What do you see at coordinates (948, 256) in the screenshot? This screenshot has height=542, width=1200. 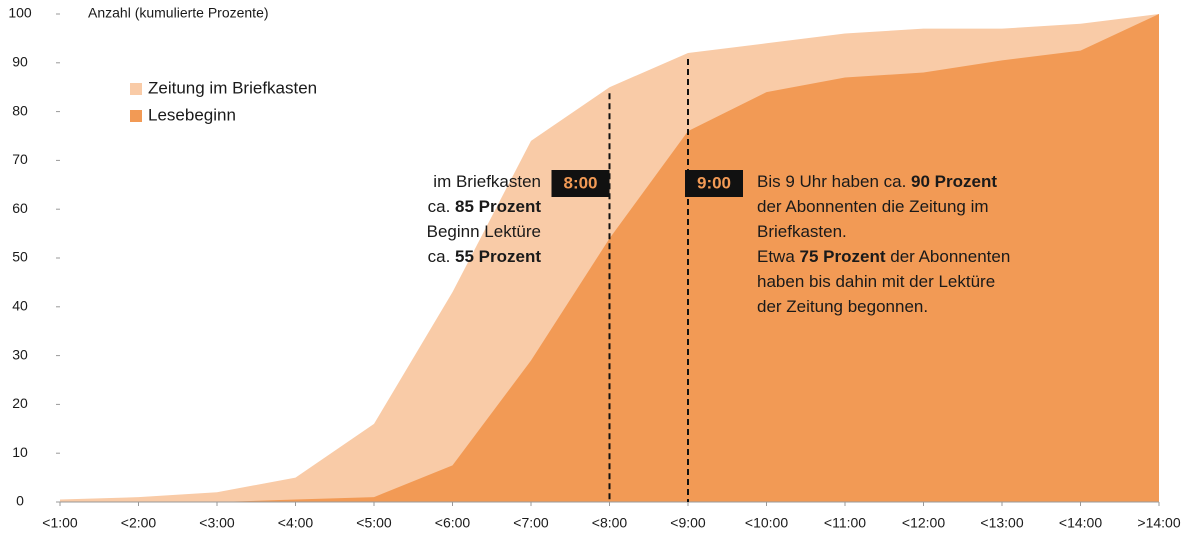 I see `annotation-text: der Abonnenten` at bounding box center [948, 256].